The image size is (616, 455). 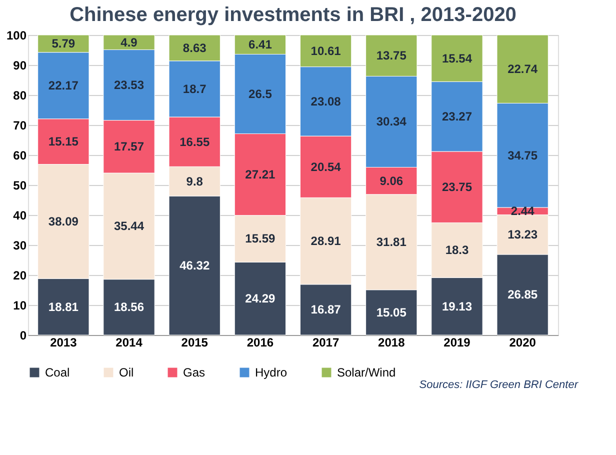 What do you see at coordinates (20, 275) in the screenshot?
I see `y-tick-label: 20` at bounding box center [20, 275].